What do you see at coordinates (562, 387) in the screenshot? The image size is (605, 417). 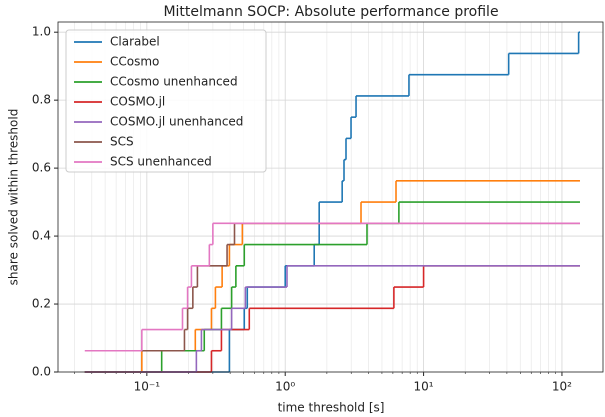 I see `x-tick-label: 10²` at bounding box center [562, 387].